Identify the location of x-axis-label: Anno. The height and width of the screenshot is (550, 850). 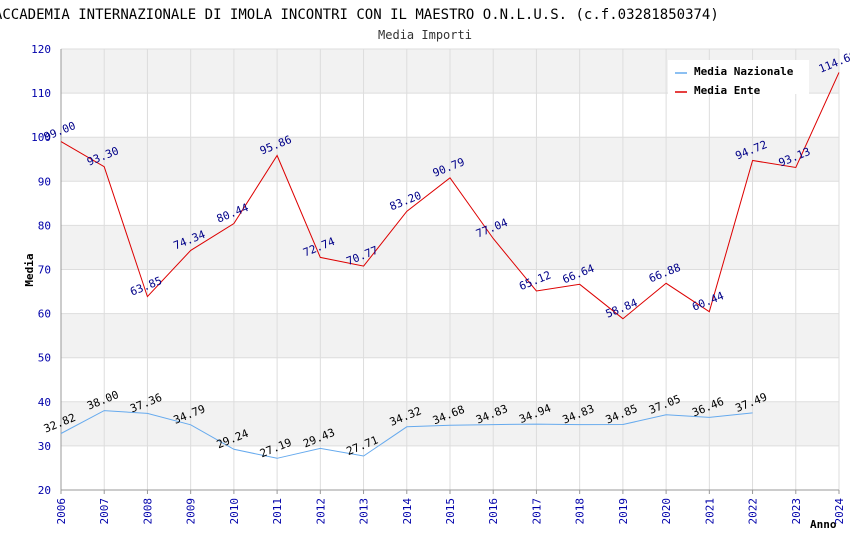
(823, 524).